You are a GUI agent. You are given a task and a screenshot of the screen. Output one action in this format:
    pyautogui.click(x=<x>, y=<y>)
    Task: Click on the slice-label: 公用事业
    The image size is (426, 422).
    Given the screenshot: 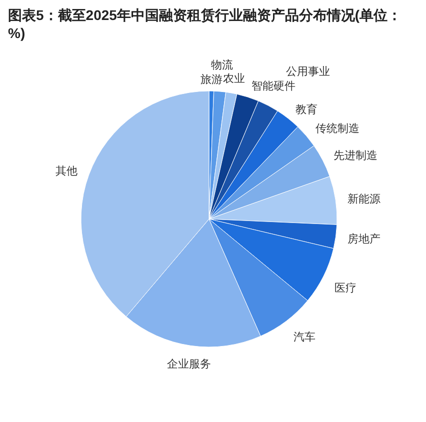 What is the action you would take?
    pyautogui.click(x=308, y=71)
    